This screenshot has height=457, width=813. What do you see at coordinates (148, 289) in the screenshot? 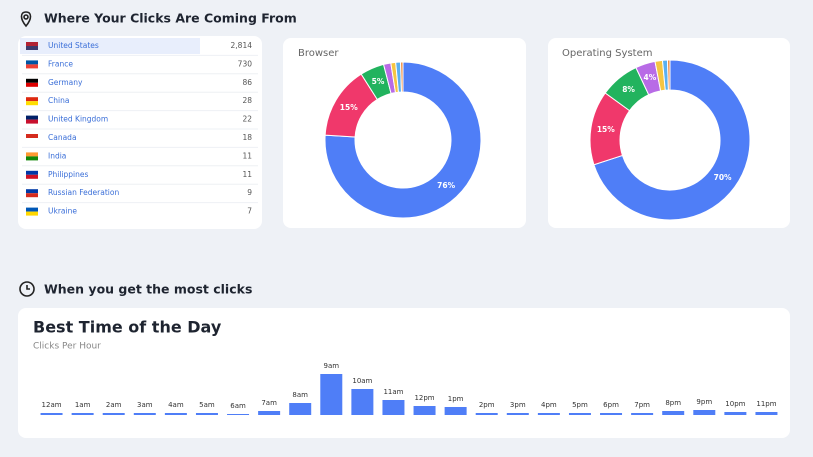
I see `section-title: When you get the most clicks` at bounding box center [148, 289].